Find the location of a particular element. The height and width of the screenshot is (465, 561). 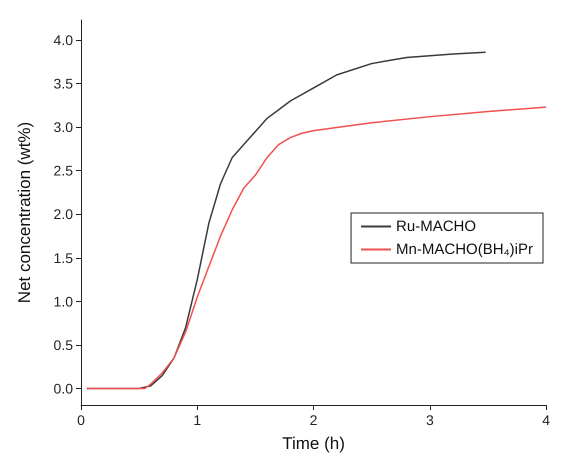

x-axis-title: Time (h) is located at coordinates (313, 443).